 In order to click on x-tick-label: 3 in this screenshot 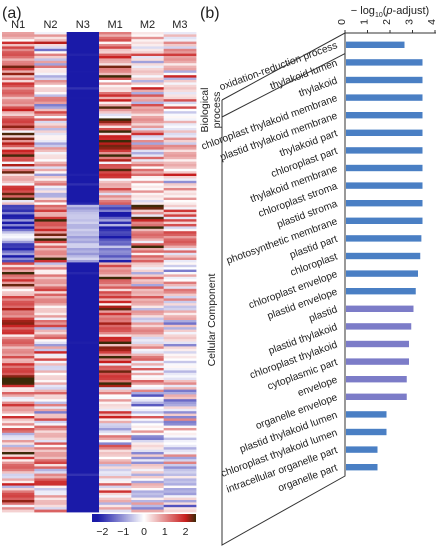, I will do `click(410, 22)`.